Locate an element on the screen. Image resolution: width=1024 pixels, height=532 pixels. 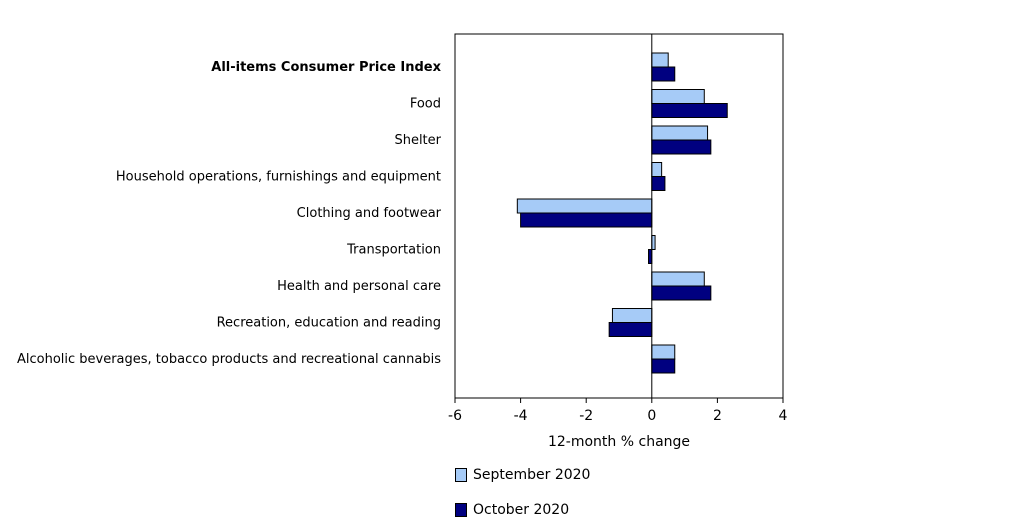
x-tick-label: -2 is located at coordinates (586, 416).